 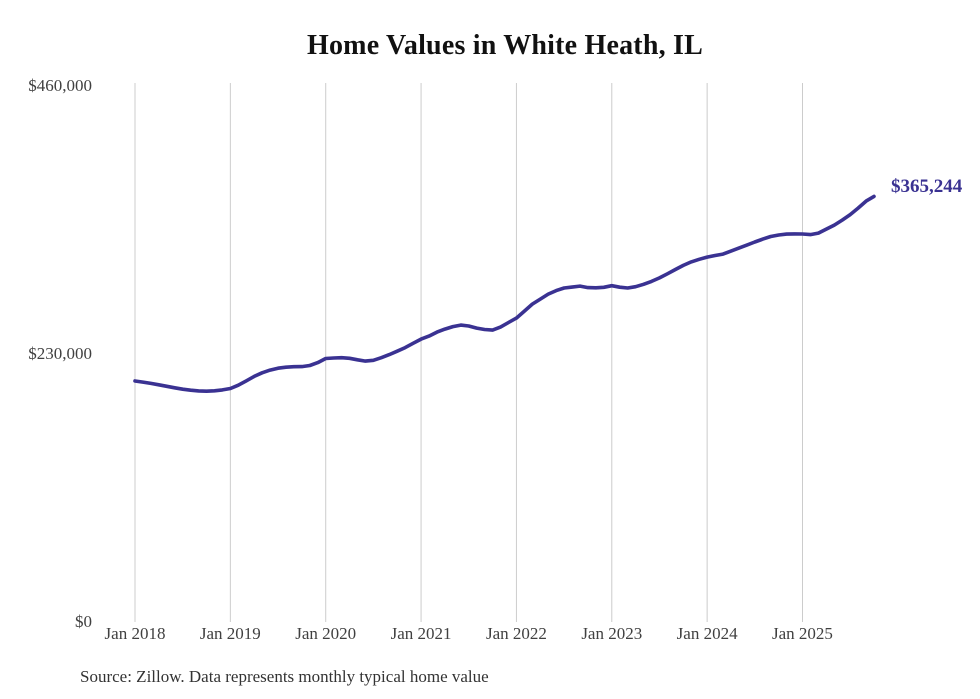 I want to click on x-tick-label: Jan 2019, so click(x=230, y=633).